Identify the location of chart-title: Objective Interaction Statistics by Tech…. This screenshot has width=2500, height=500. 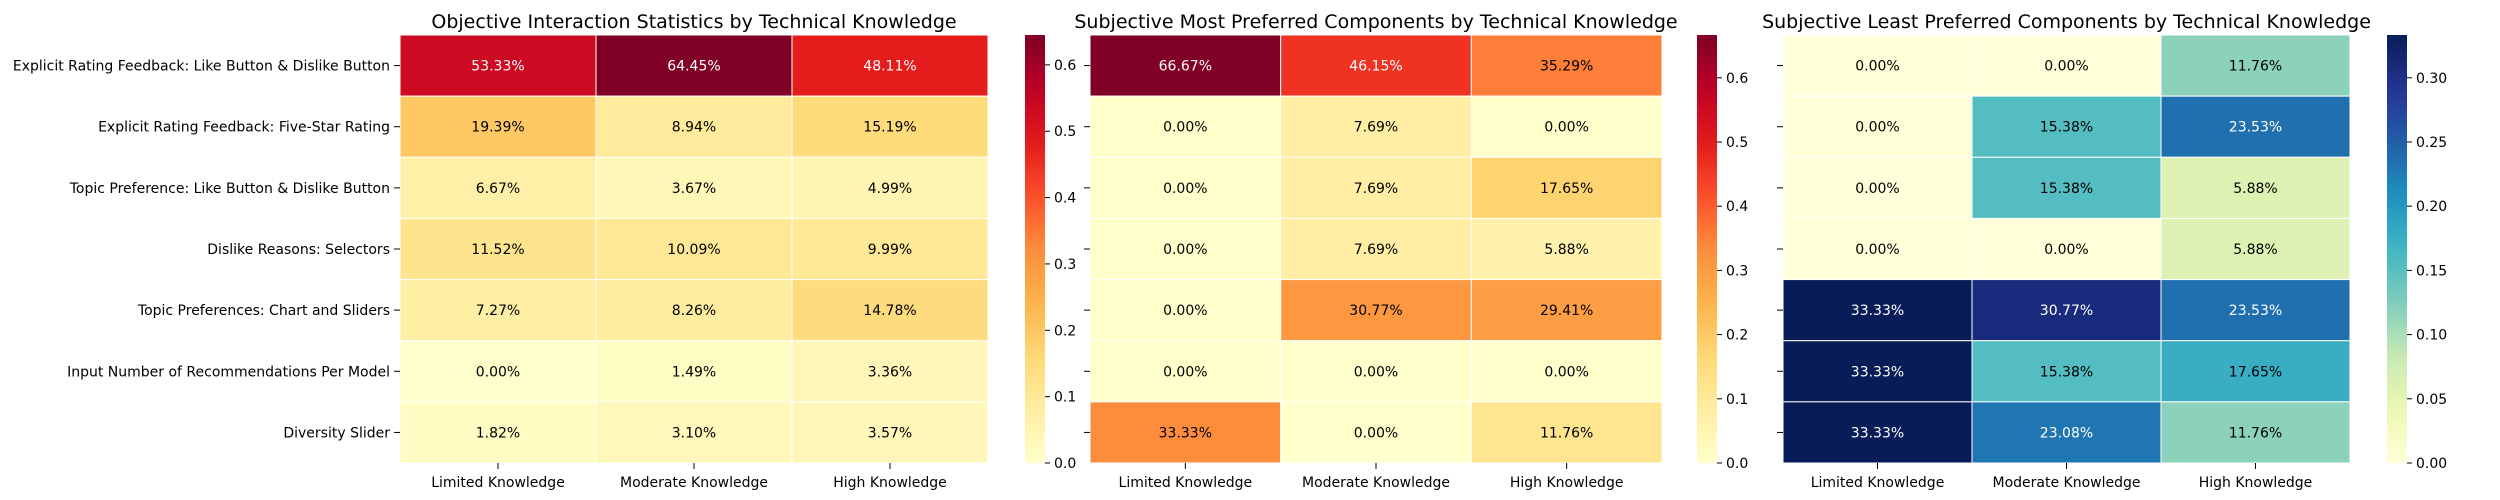
(693, 22).